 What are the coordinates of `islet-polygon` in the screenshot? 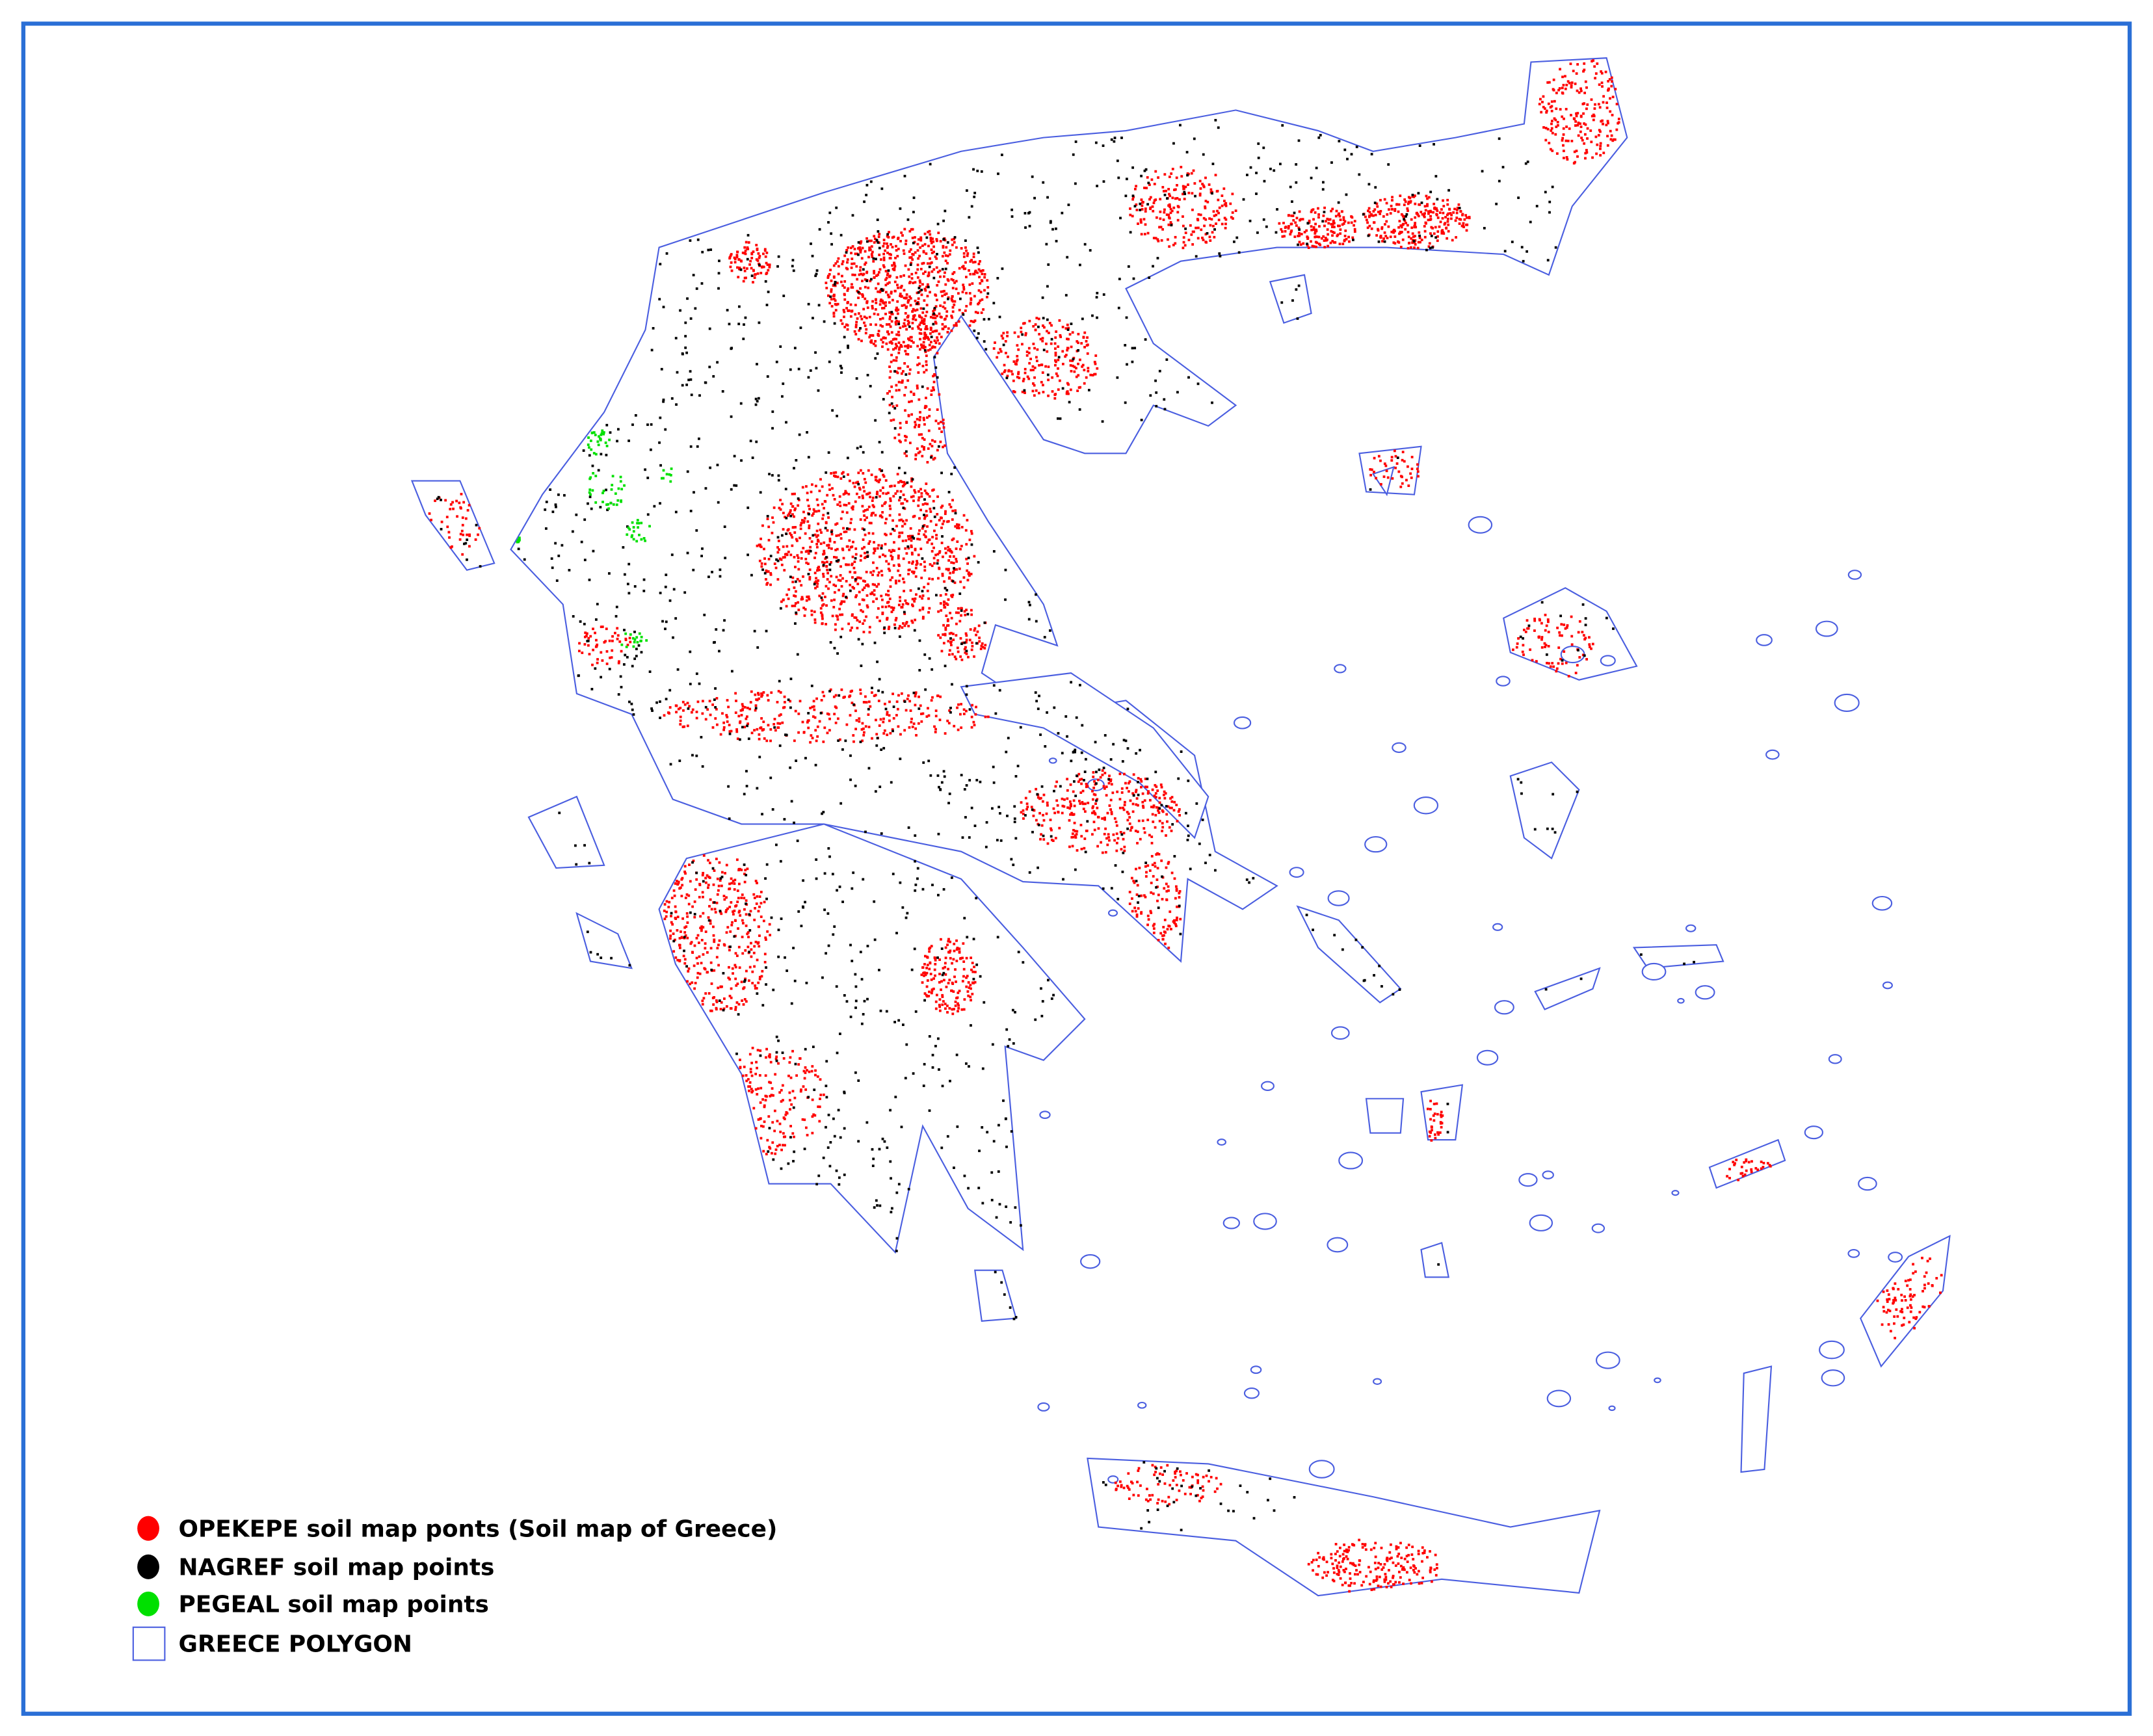 It's located at (1882, 903).